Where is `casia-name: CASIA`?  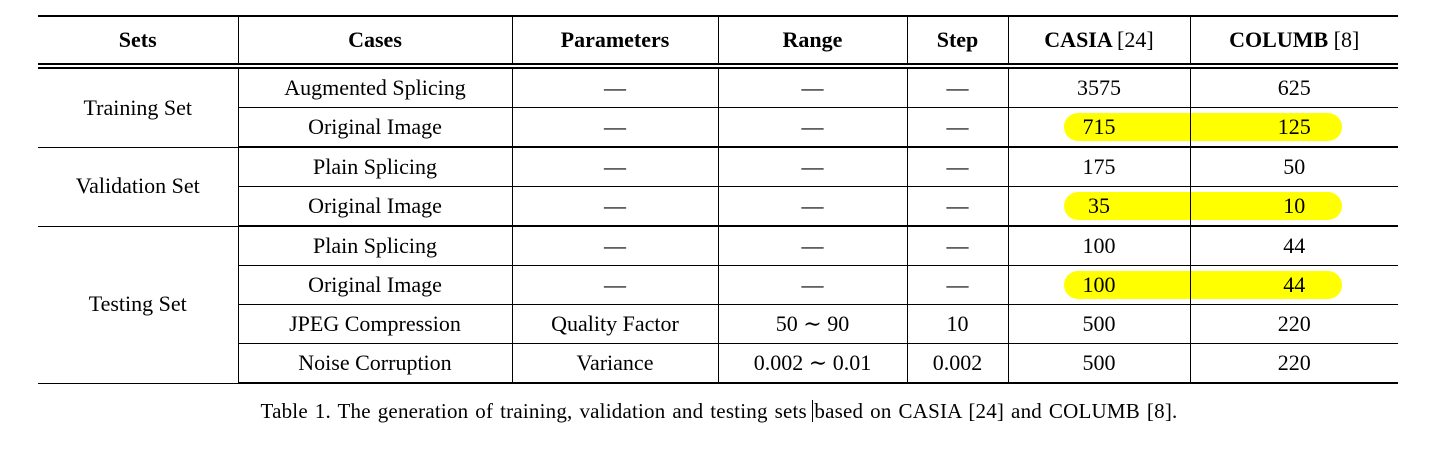
casia-name: CASIA is located at coordinates (1078, 39).